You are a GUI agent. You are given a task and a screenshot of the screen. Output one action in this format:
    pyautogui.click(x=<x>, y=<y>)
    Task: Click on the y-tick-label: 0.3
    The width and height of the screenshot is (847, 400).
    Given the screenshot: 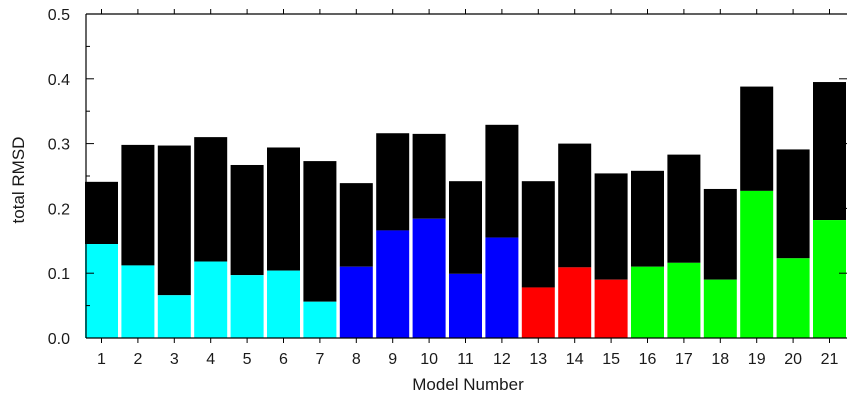 What is the action you would take?
    pyautogui.click(x=59, y=145)
    